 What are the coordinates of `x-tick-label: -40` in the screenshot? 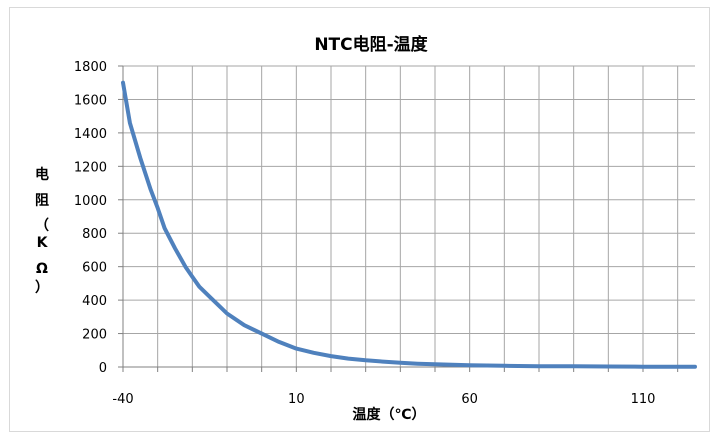 It's located at (122, 399).